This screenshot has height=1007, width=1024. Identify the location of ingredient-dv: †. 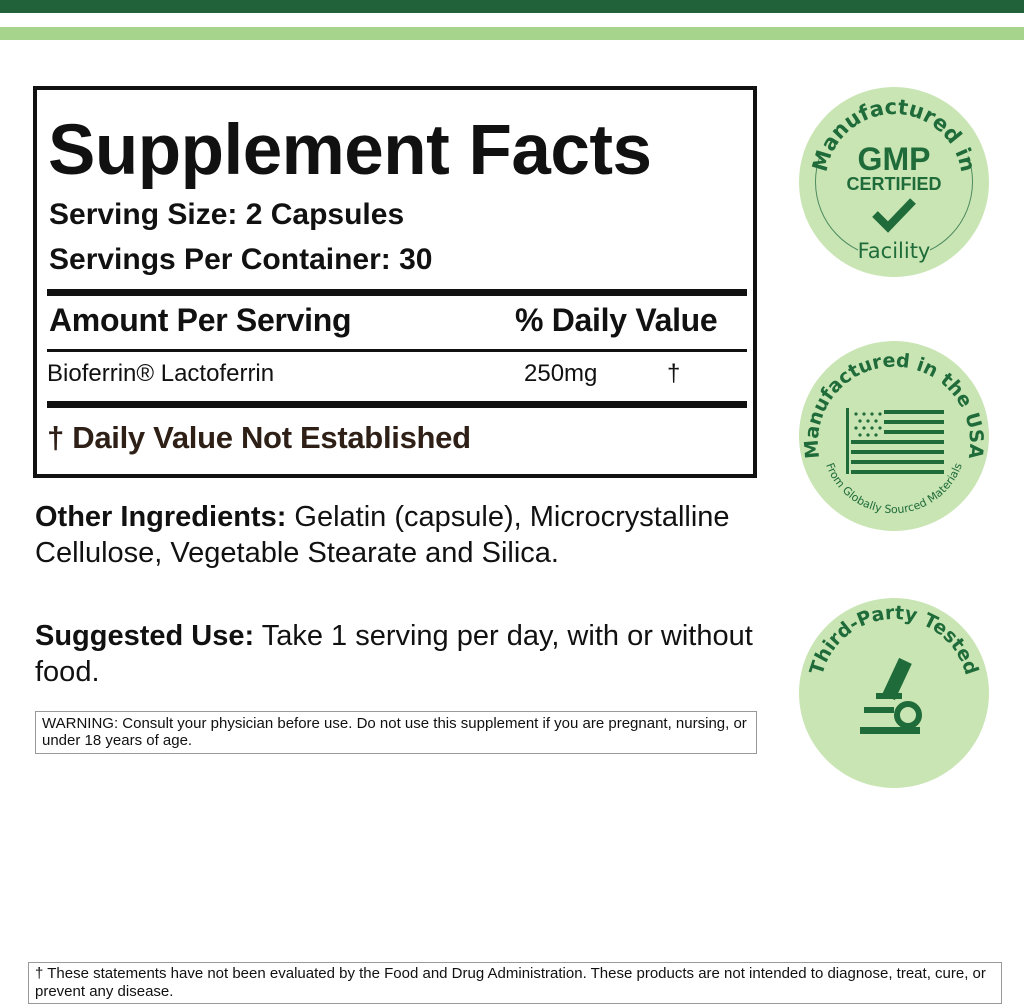
(674, 373).